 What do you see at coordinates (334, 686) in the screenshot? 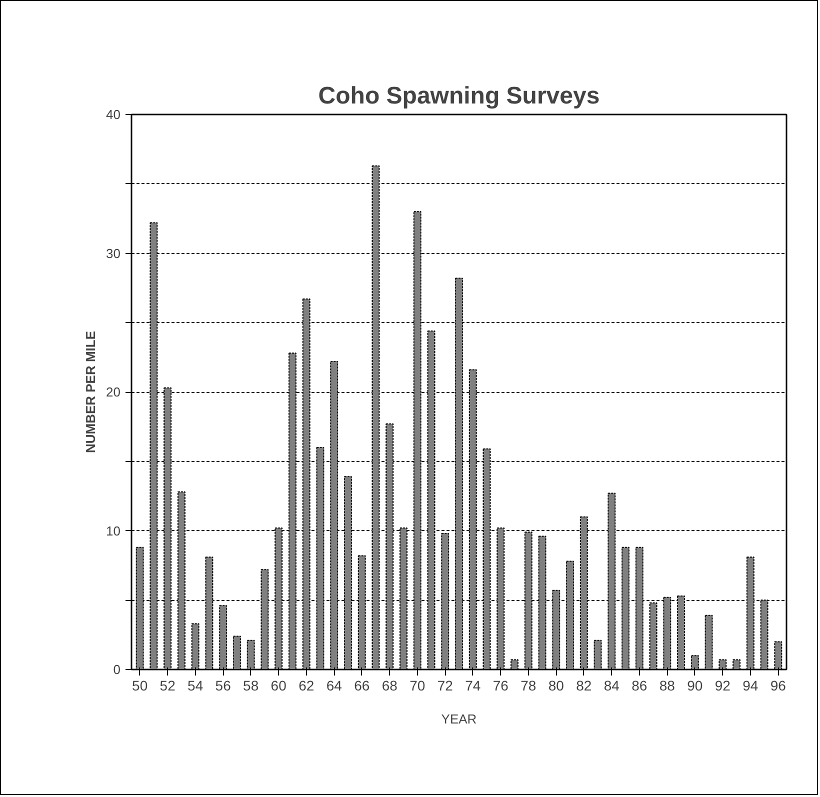
I see `x-tick-label: 64` at bounding box center [334, 686].